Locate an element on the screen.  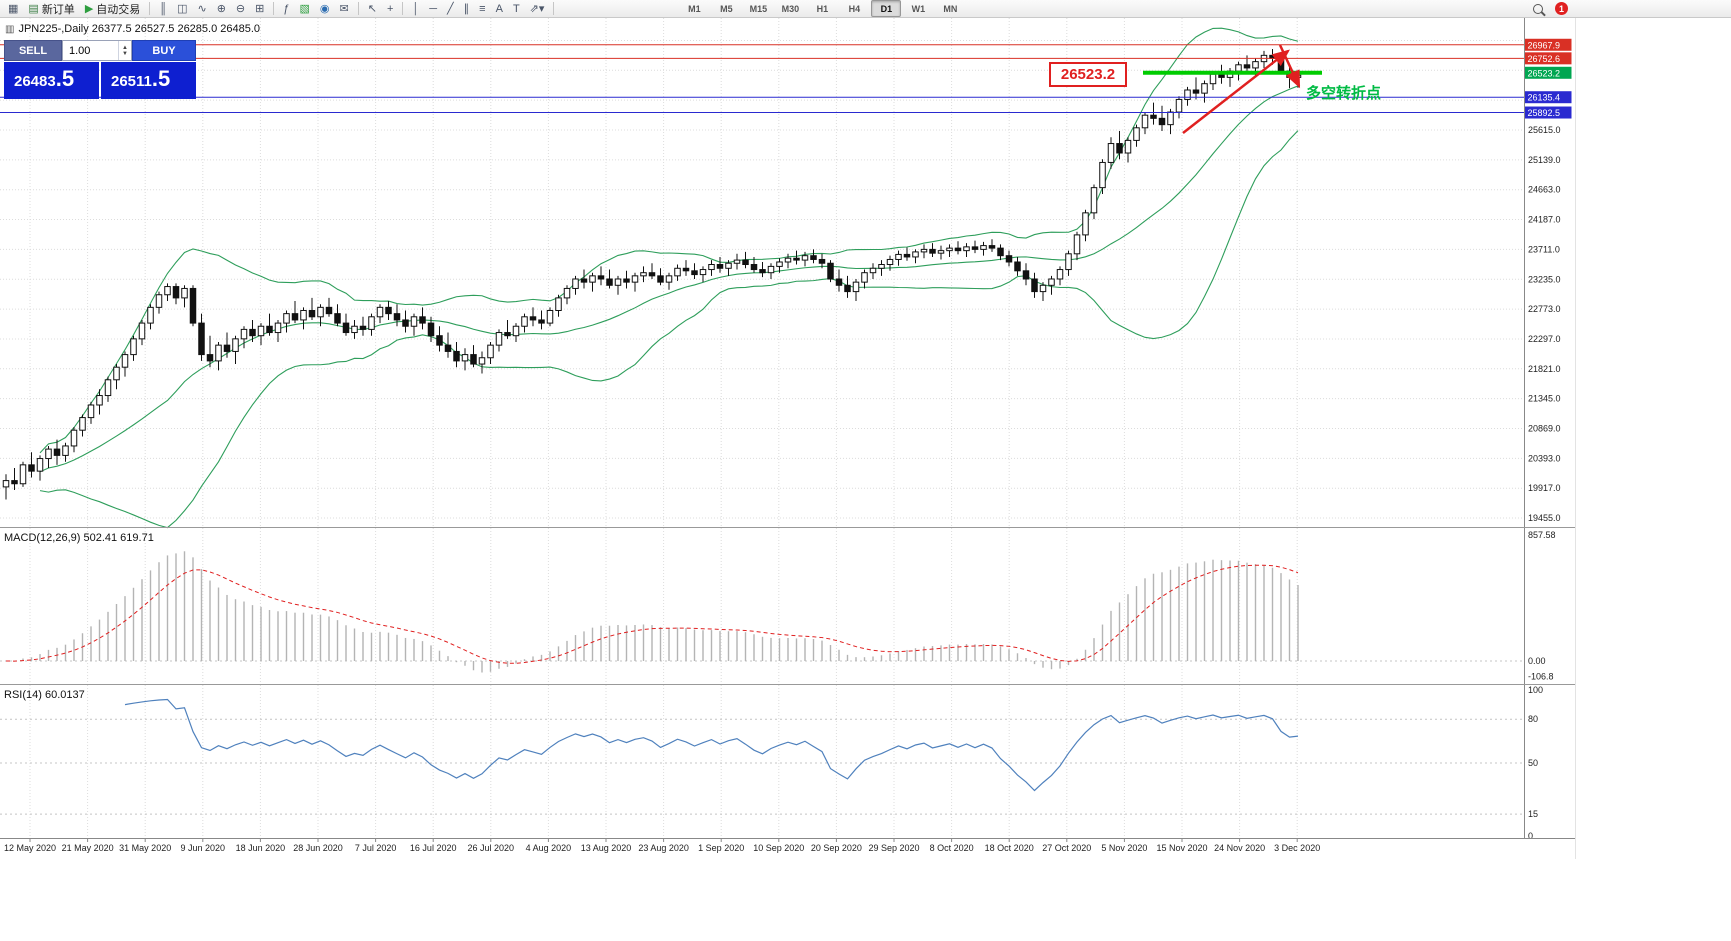
svg-text: 50 is located at coordinates (1533, 763).